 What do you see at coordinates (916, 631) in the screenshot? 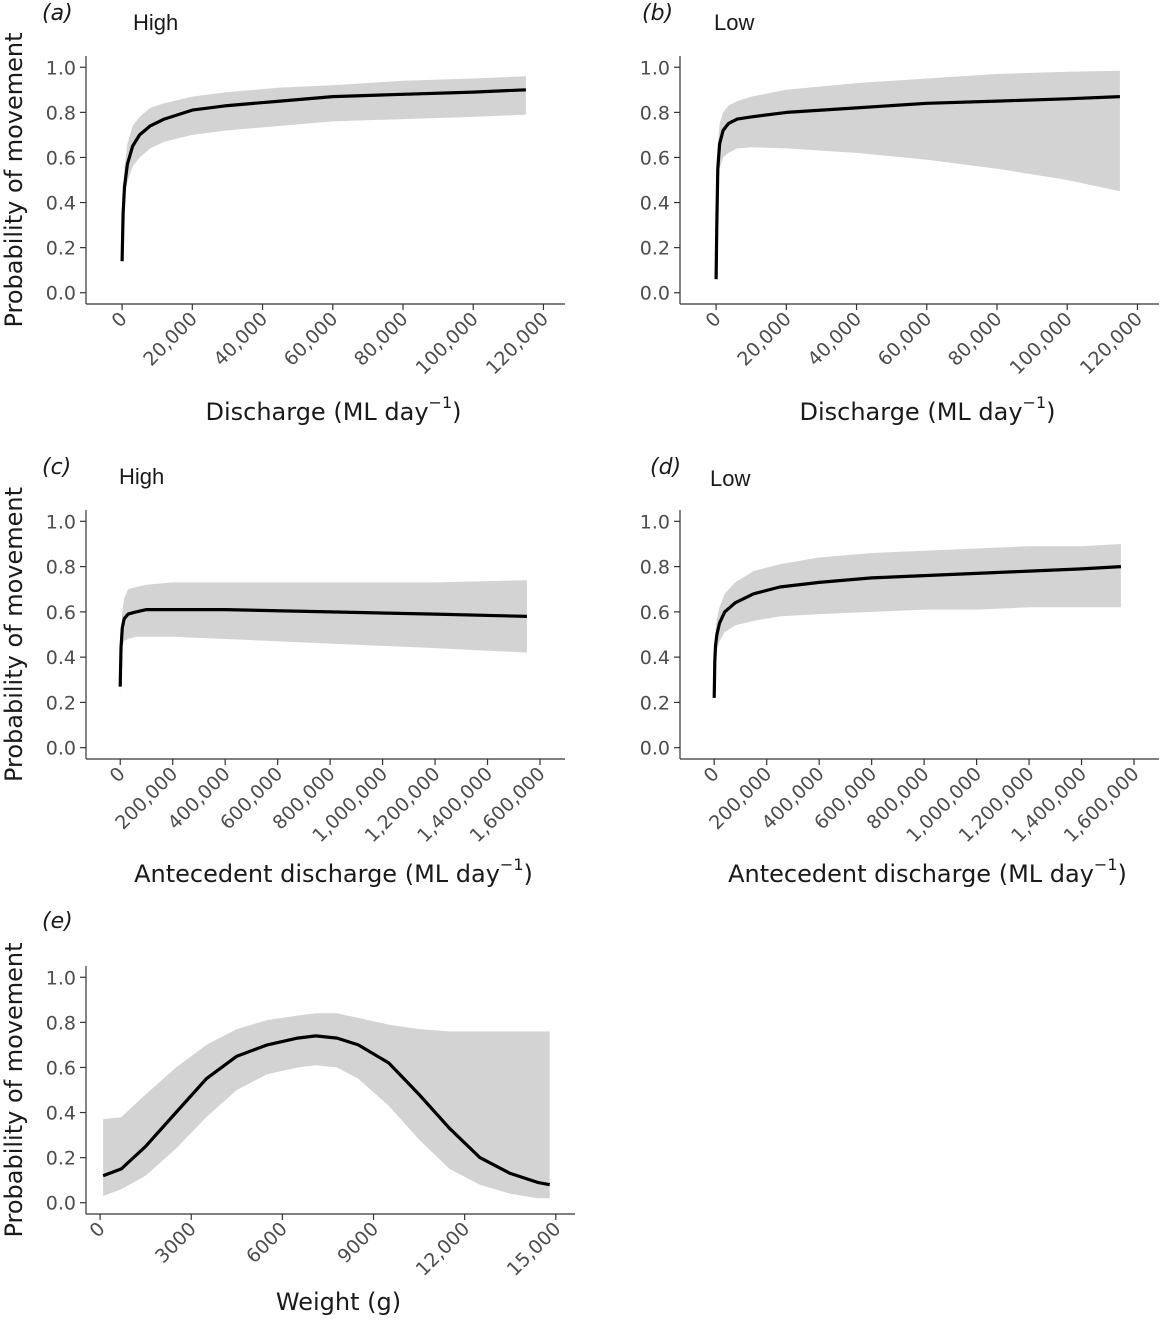
I see `fitted-curve-d` at bounding box center [916, 631].